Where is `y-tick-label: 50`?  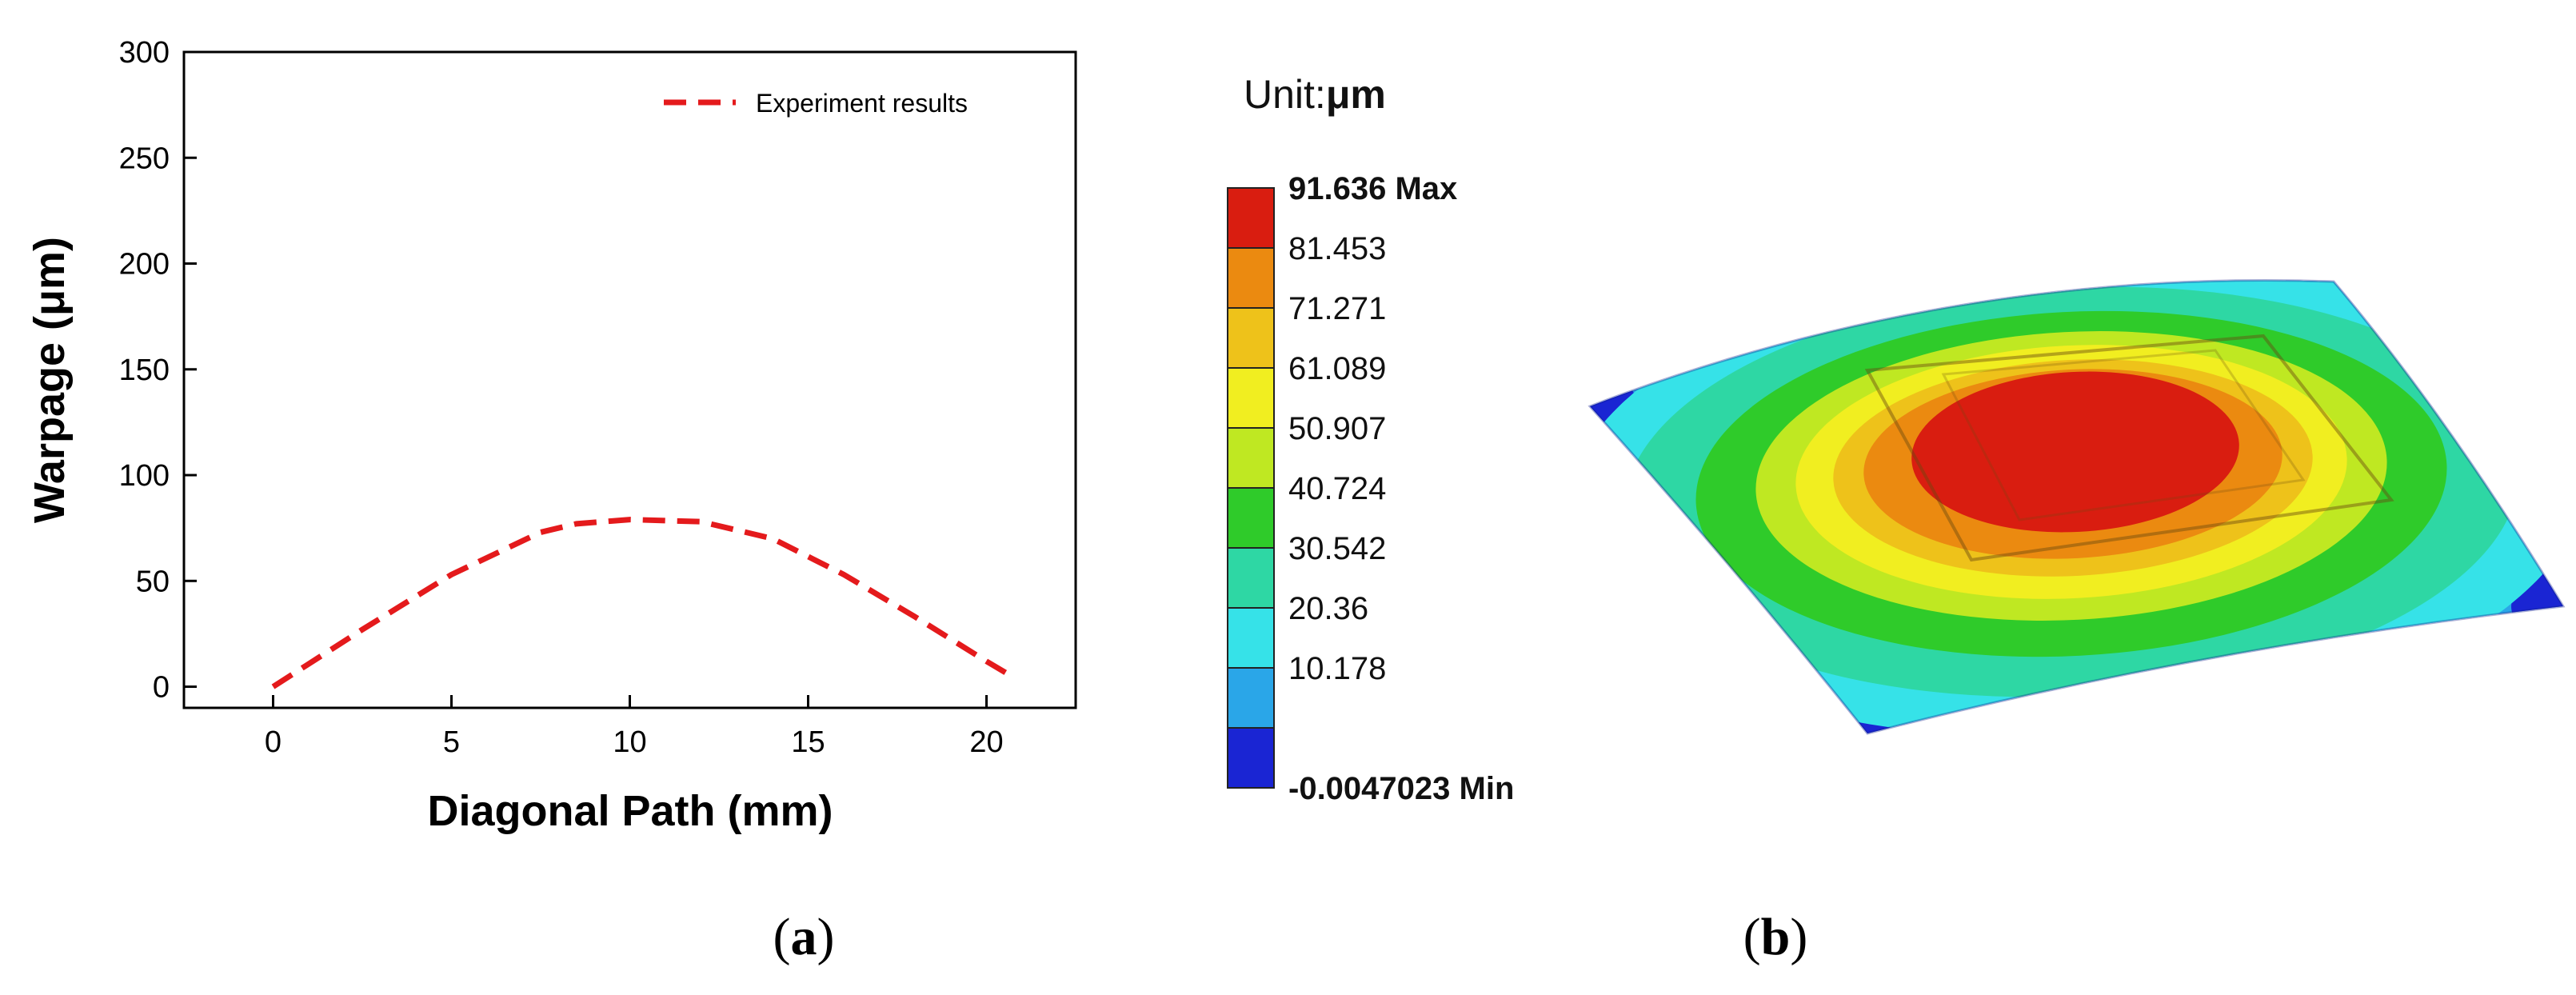 y-tick-label: 50 is located at coordinates (153, 581).